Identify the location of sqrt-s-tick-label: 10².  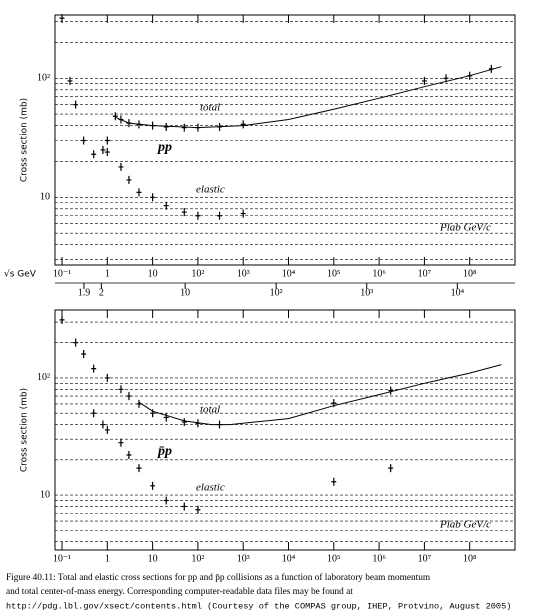
(276, 292).